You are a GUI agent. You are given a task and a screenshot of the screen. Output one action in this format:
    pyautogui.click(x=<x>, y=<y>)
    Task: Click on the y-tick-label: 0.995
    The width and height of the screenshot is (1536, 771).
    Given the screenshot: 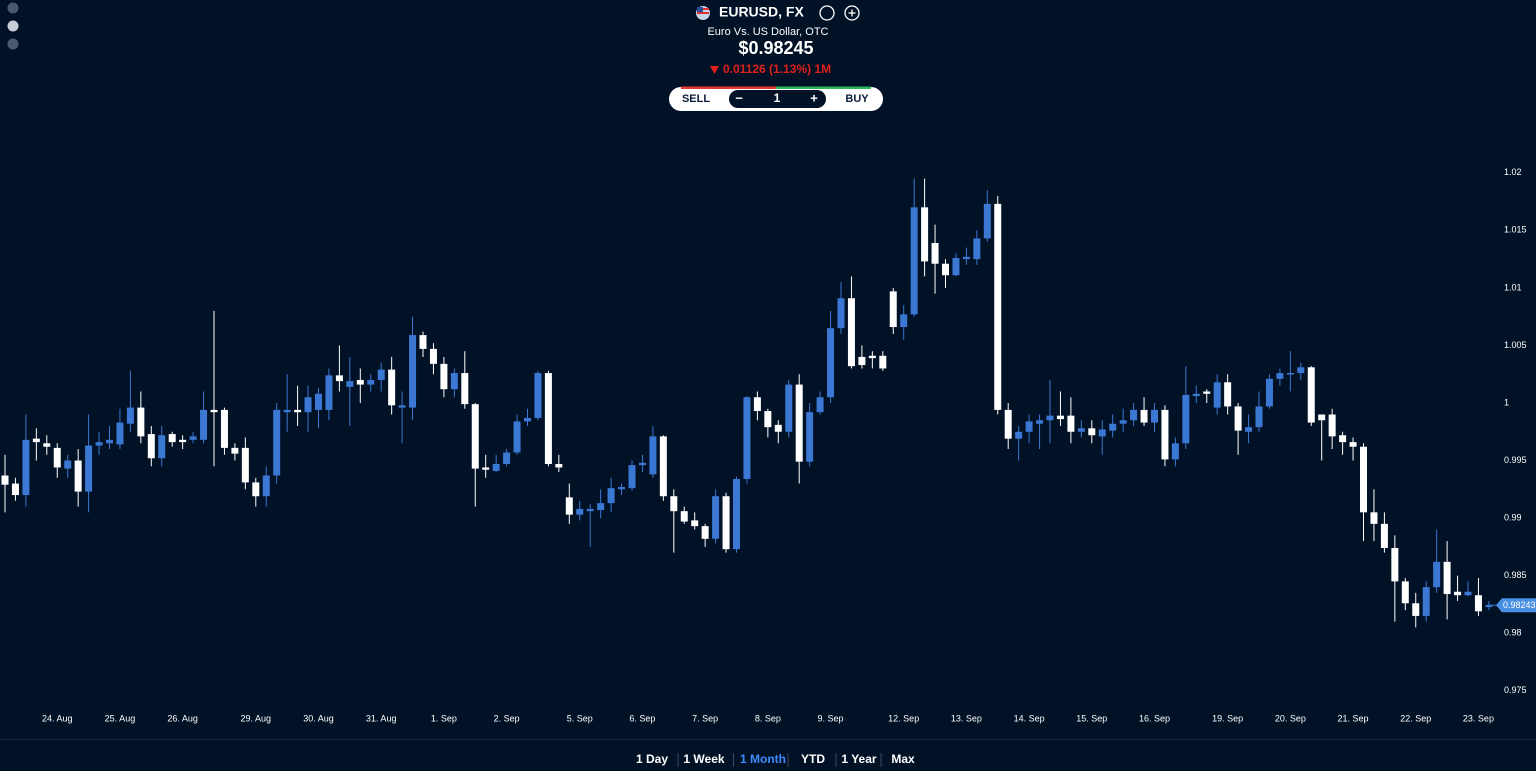 What is the action you would take?
    pyautogui.click(x=1515, y=460)
    